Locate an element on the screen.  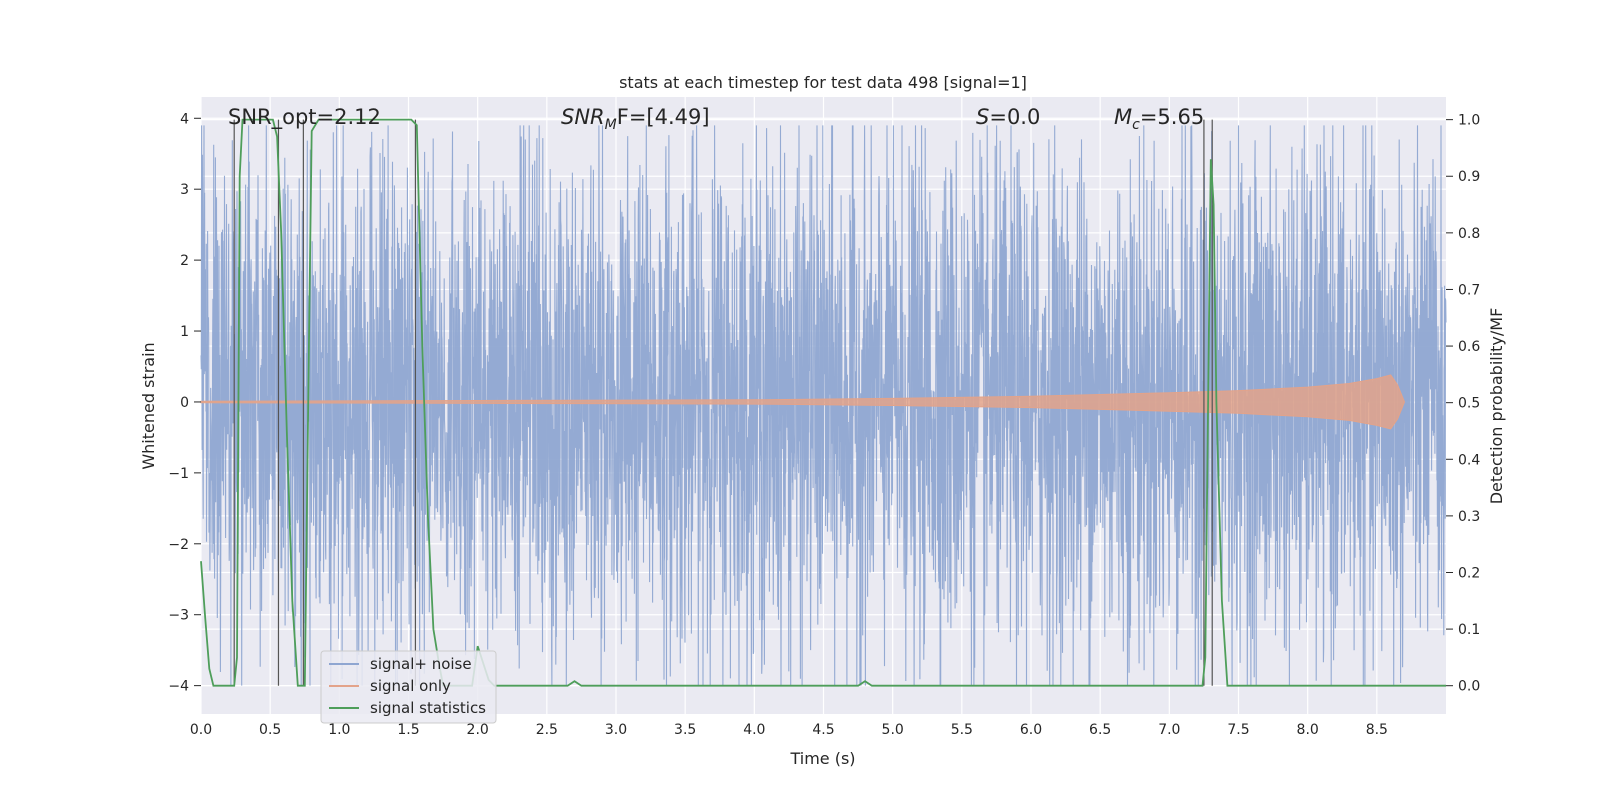
signal-only-series is located at coordinates (803, 402).